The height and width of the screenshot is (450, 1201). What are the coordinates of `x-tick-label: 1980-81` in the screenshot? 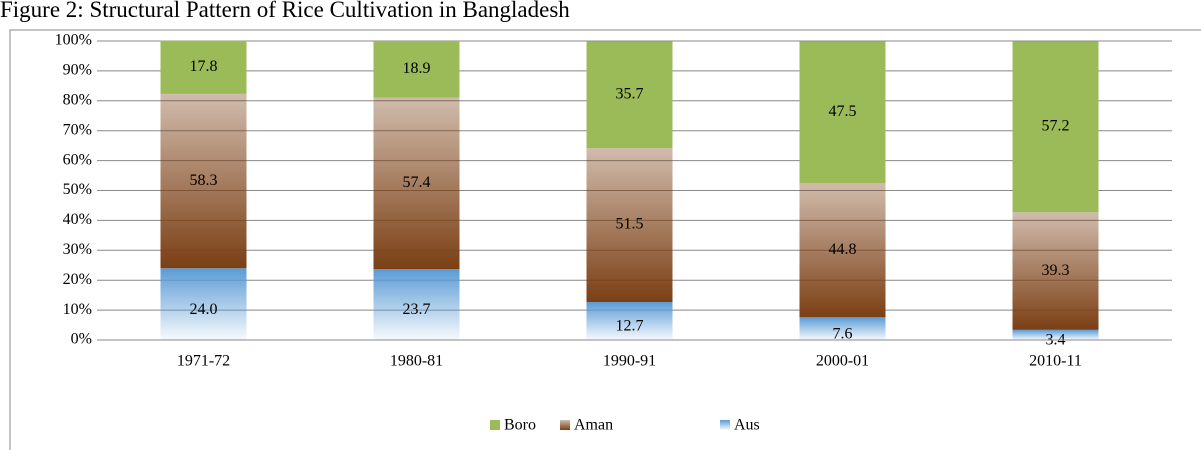 It's located at (416, 361).